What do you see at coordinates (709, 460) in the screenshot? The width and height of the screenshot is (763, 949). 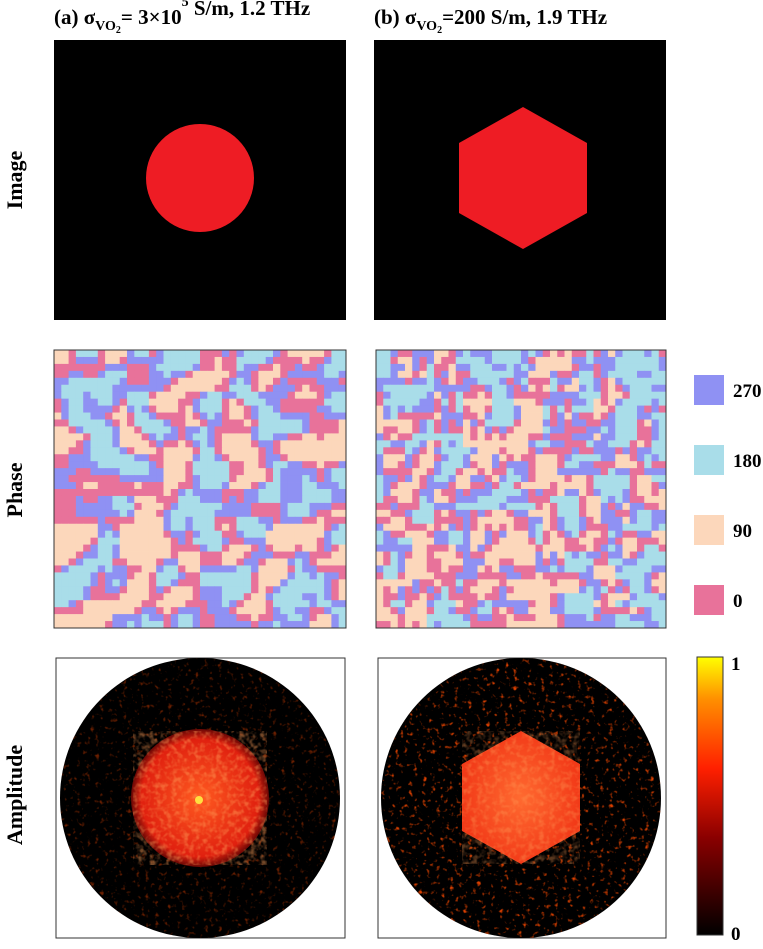 I see `legend-swatch` at bounding box center [709, 460].